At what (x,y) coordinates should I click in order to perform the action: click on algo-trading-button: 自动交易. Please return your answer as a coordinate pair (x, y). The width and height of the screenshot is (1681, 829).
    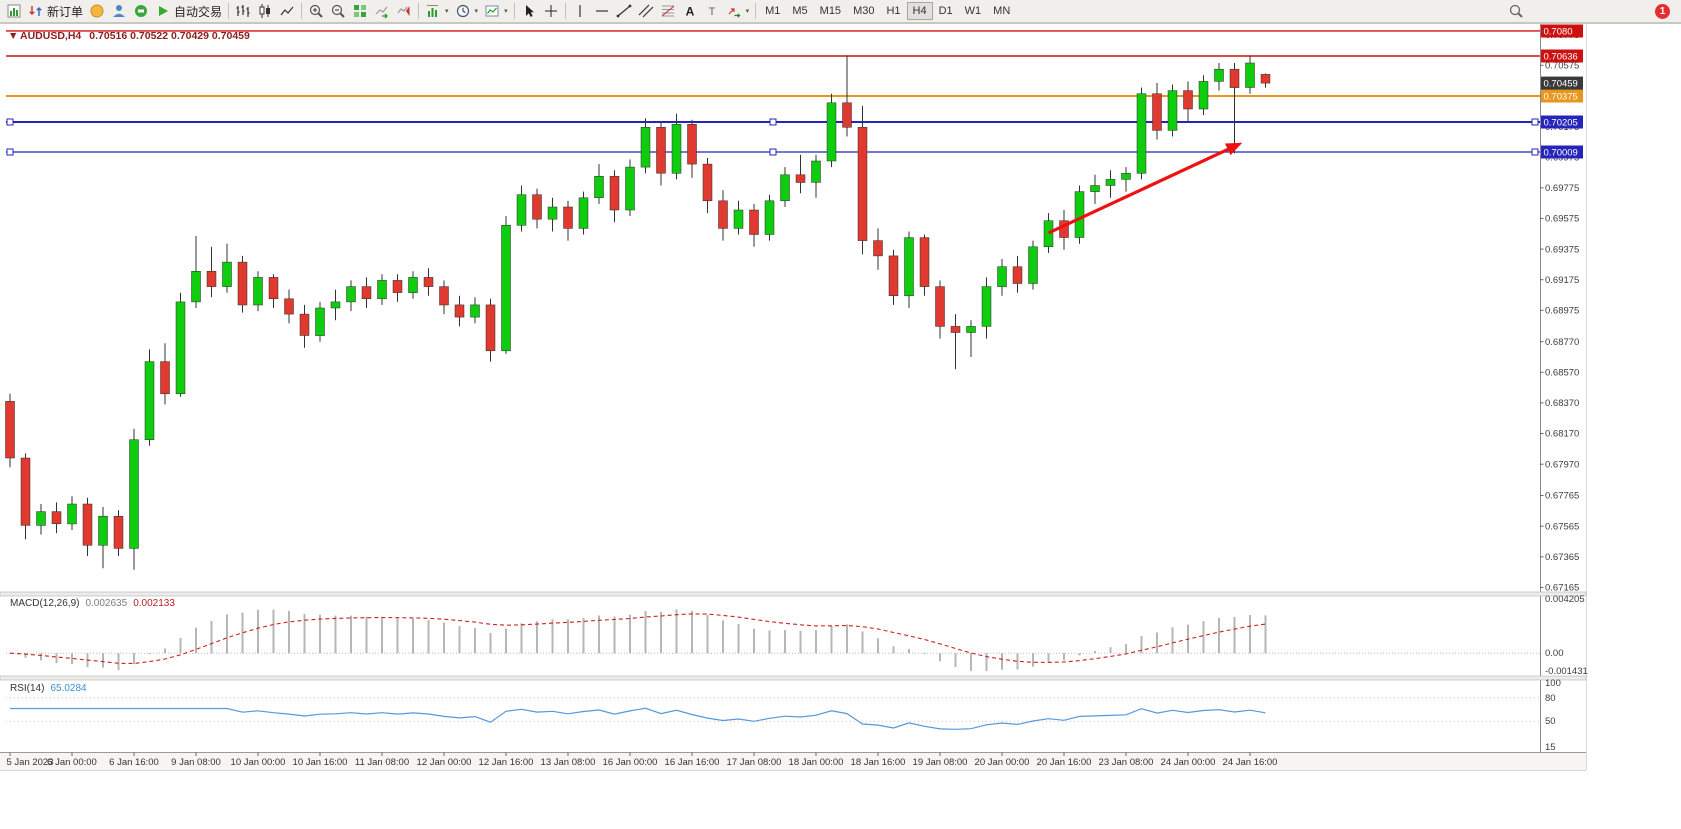
    Looking at the image, I should click on (188, 11).